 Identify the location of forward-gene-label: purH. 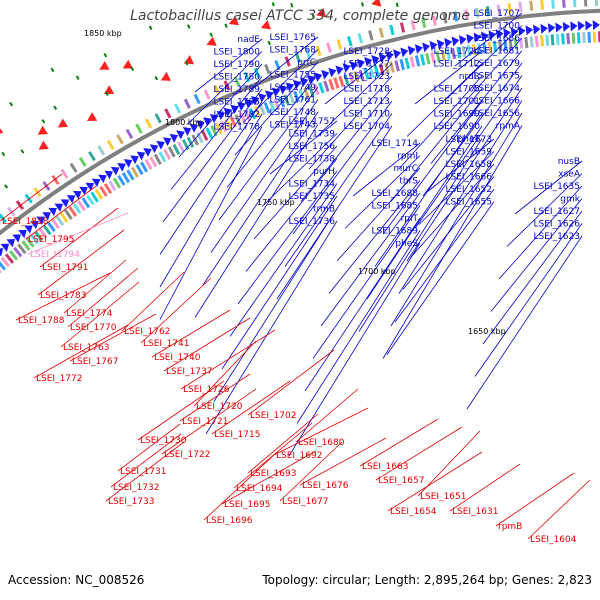
(324, 172).